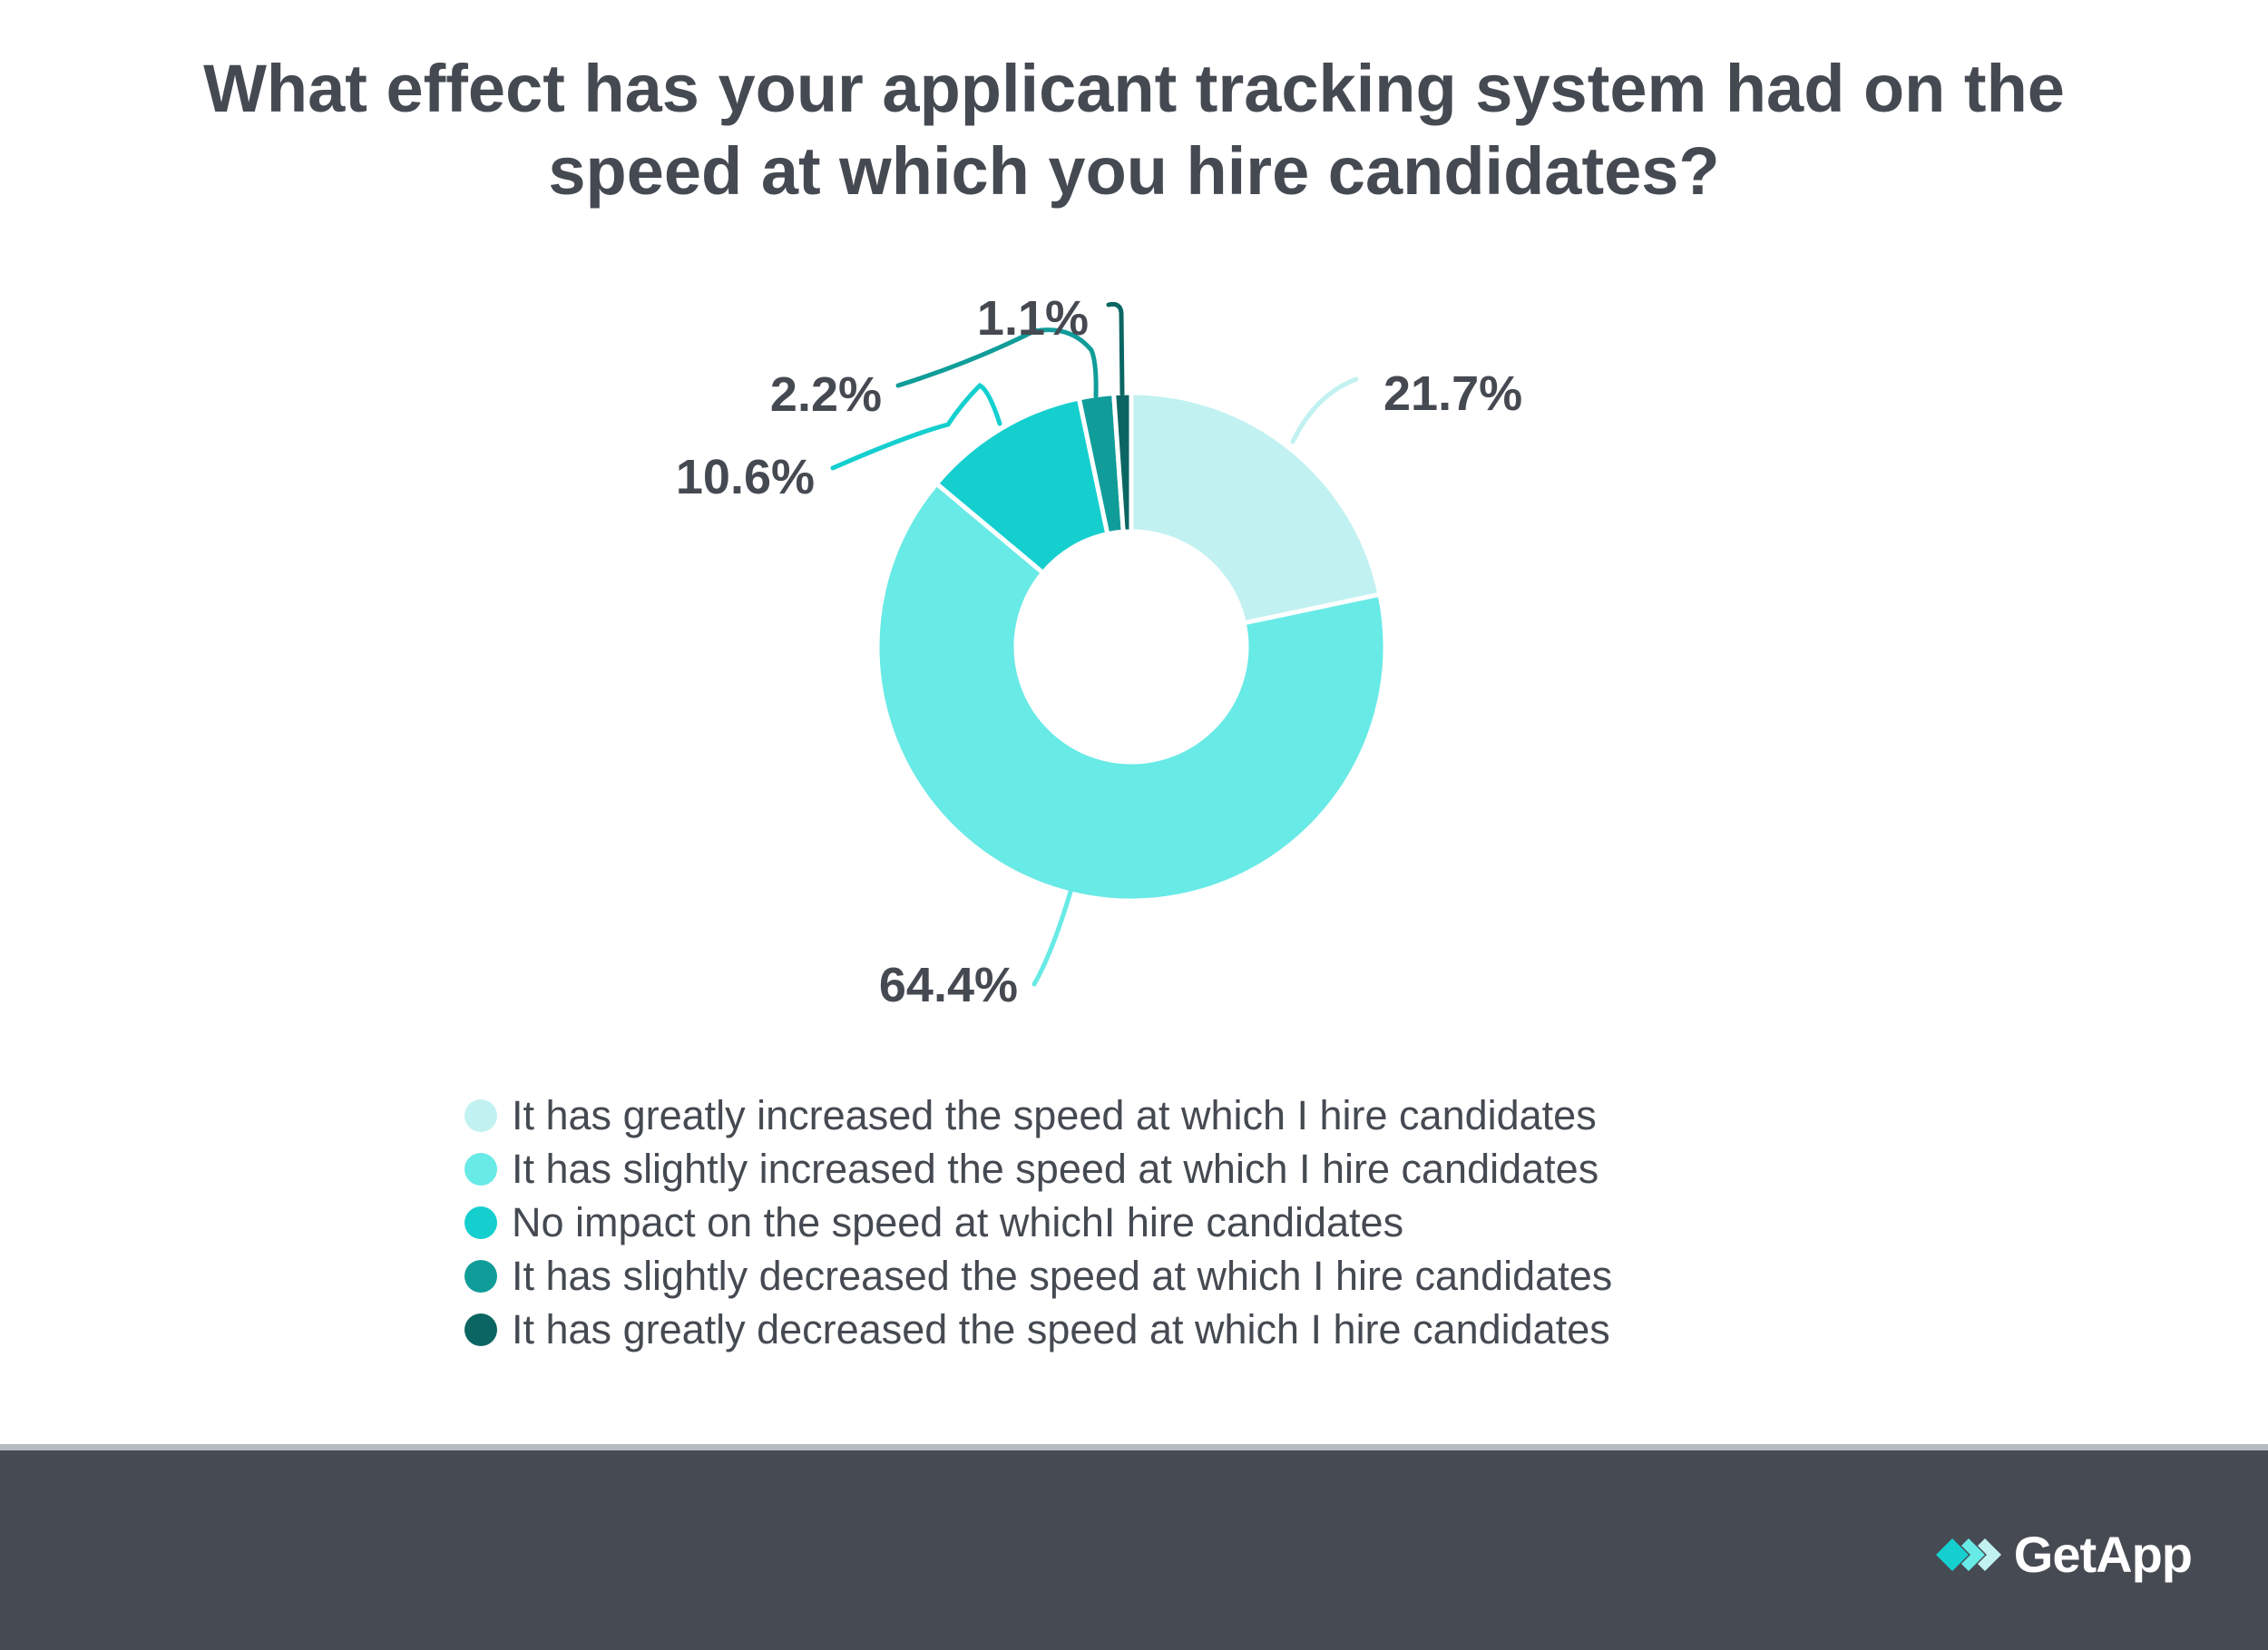  I want to click on footer-bar: GetApp, so click(1134, 1547).